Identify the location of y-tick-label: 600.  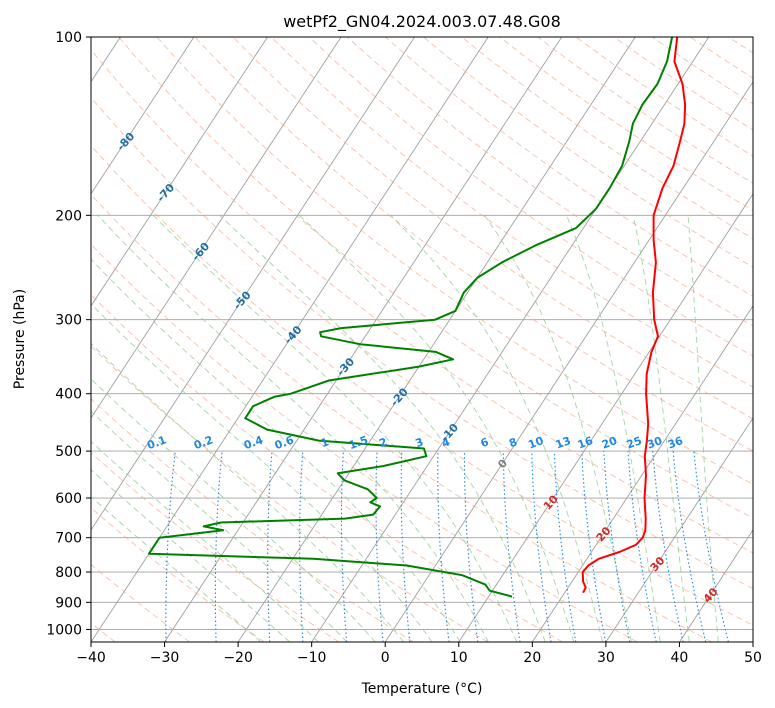
(68, 499).